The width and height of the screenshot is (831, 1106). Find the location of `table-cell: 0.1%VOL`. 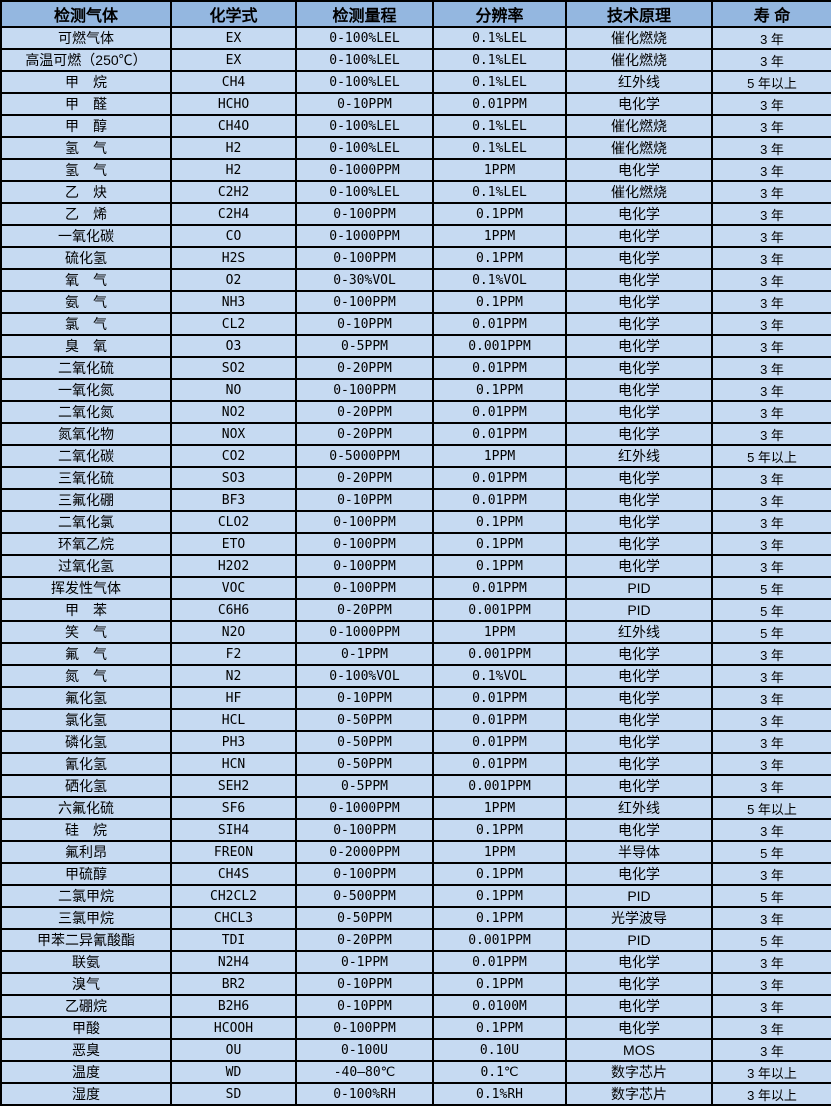

table-cell: 0.1%VOL is located at coordinates (499, 280).